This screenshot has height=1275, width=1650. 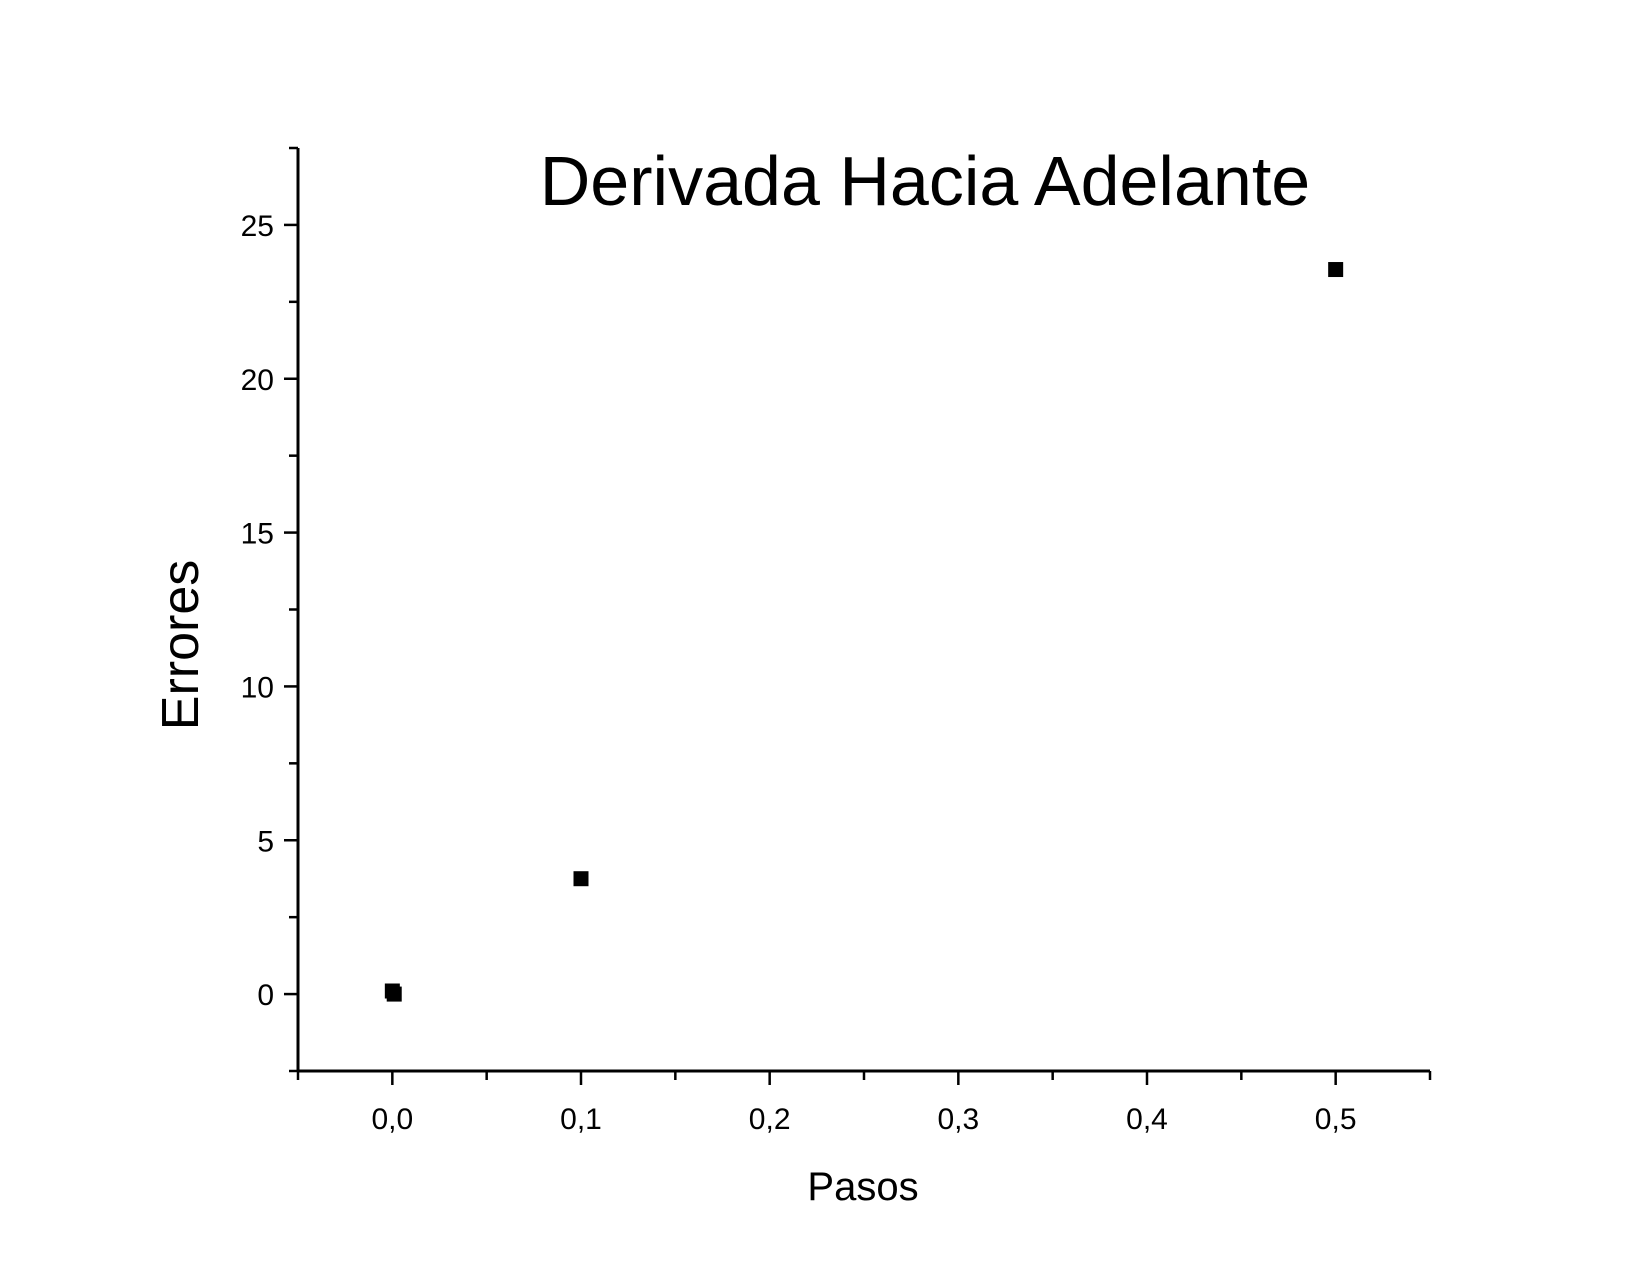 I want to click on y-tick-label: 15, so click(x=257, y=534).